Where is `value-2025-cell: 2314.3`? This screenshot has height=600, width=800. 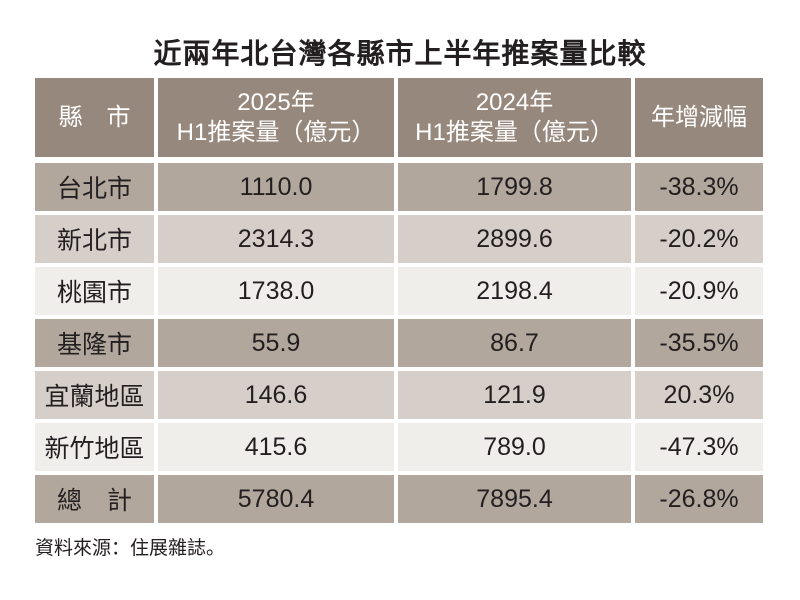
value-2025-cell: 2314.3 is located at coordinates (278, 241).